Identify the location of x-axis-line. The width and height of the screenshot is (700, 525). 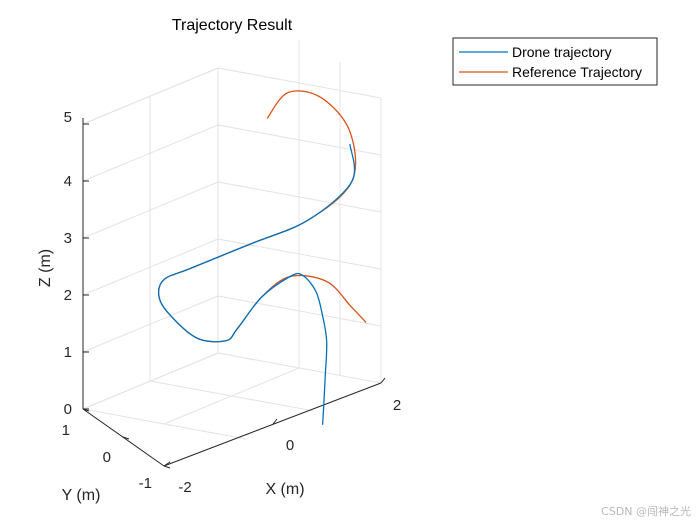
(272, 424).